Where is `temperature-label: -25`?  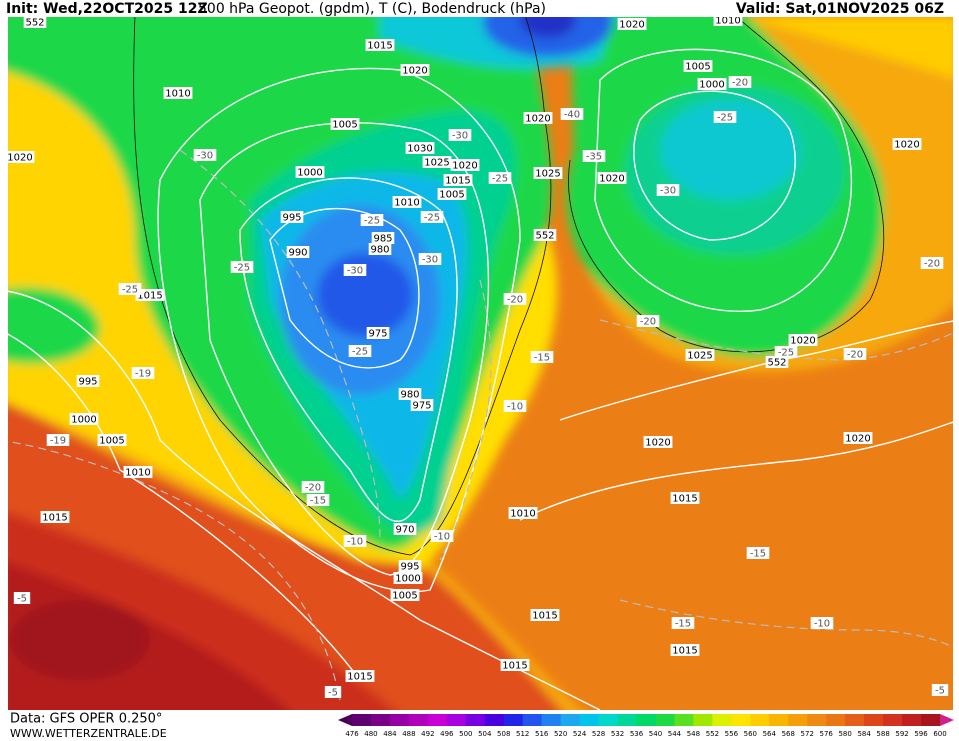 temperature-label: -25 is located at coordinates (130, 290).